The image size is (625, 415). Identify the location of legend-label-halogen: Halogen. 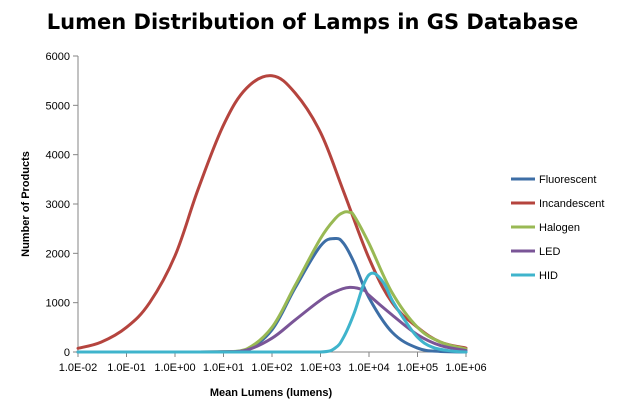
(559, 228).